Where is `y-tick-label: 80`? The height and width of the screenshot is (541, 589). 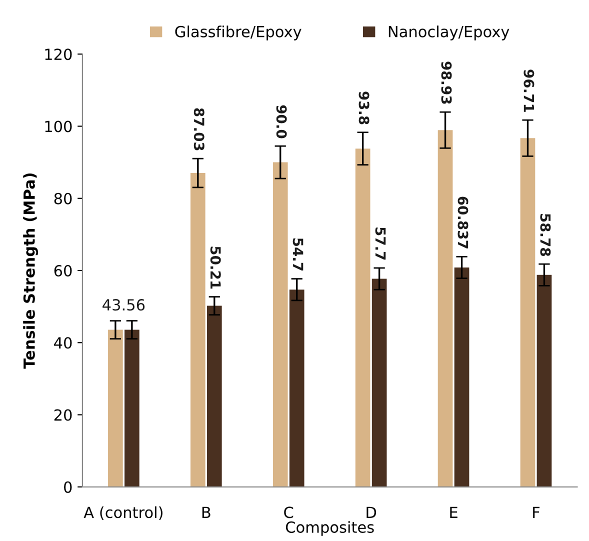
y-tick-label: 80 is located at coordinates (63, 198).